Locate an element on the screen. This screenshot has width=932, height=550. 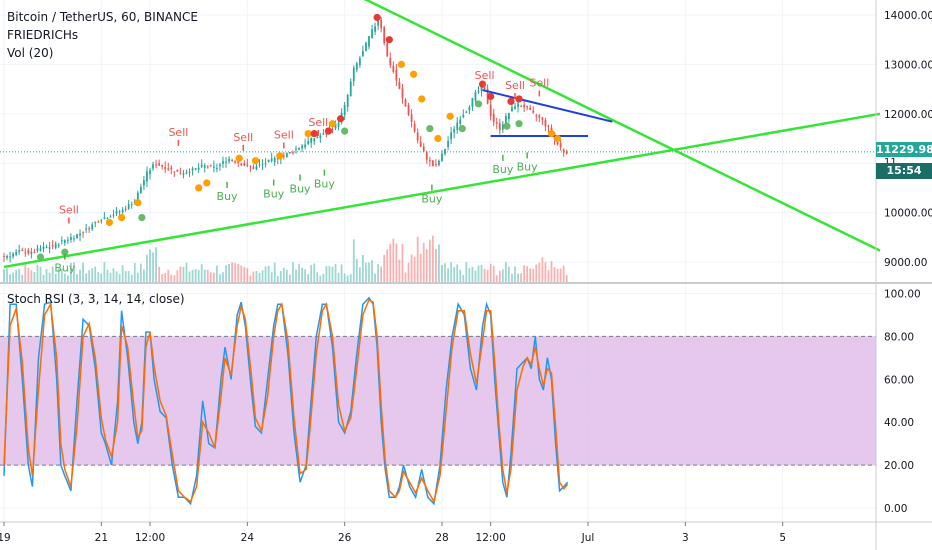
stoch-rsi-label: Stoch RSI (3, 3, 14, 14, close) is located at coordinates (96, 299).